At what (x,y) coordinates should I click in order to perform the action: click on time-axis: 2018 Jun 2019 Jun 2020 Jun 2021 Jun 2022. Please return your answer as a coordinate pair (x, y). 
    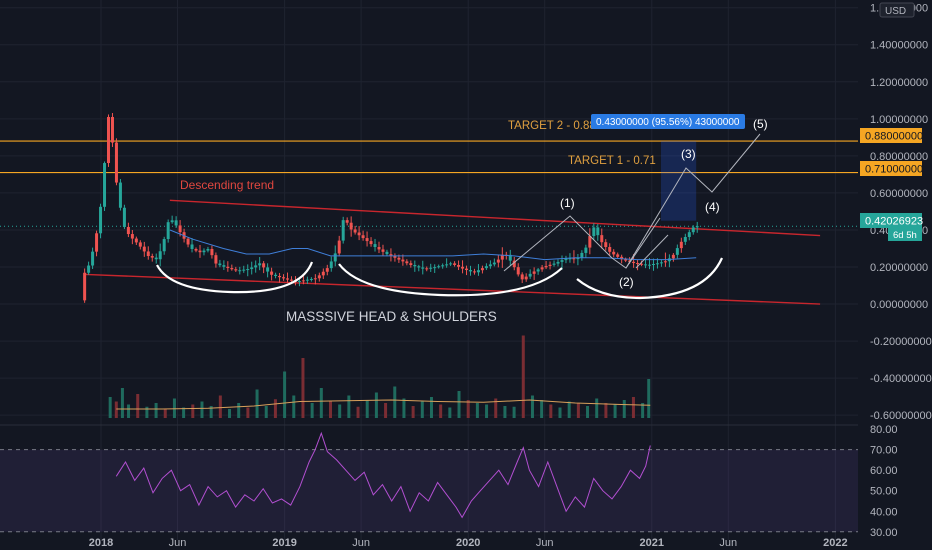
    Looking at the image, I should click on (468, 543).